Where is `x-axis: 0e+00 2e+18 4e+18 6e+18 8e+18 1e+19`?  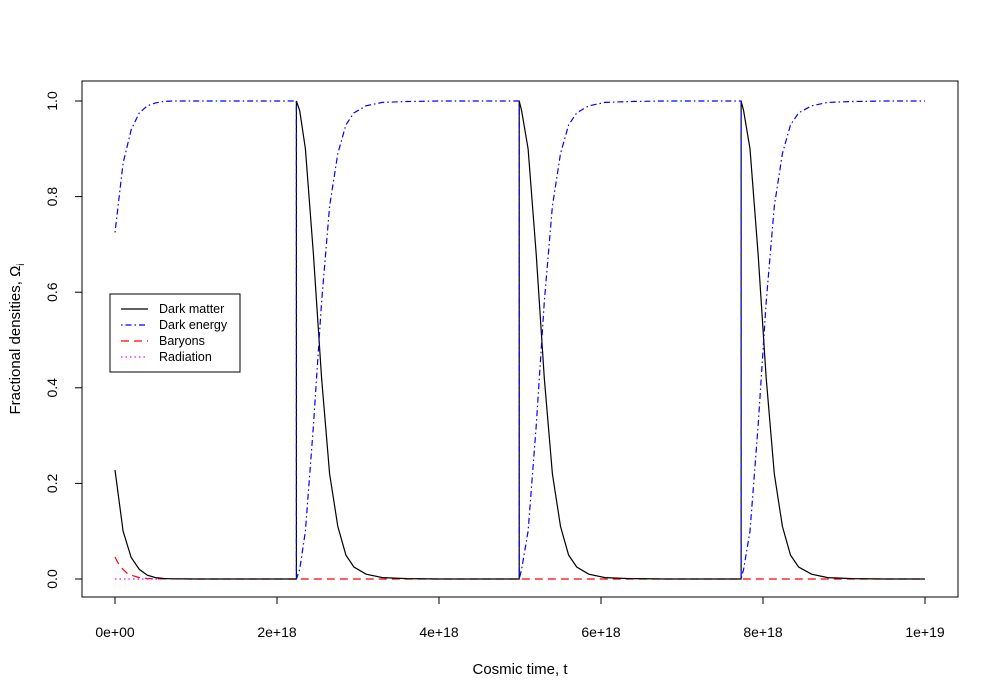 x-axis: 0e+00 2e+18 4e+18 6e+18 8e+18 1e+19 is located at coordinates (520, 618).